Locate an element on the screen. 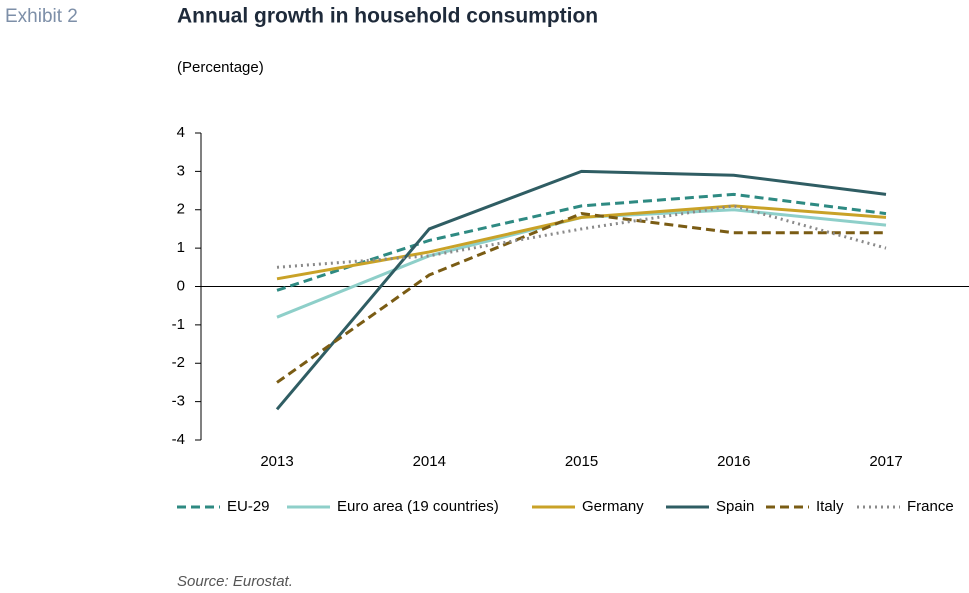  y-tick-label: 2 is located at coordinates (181, 209).